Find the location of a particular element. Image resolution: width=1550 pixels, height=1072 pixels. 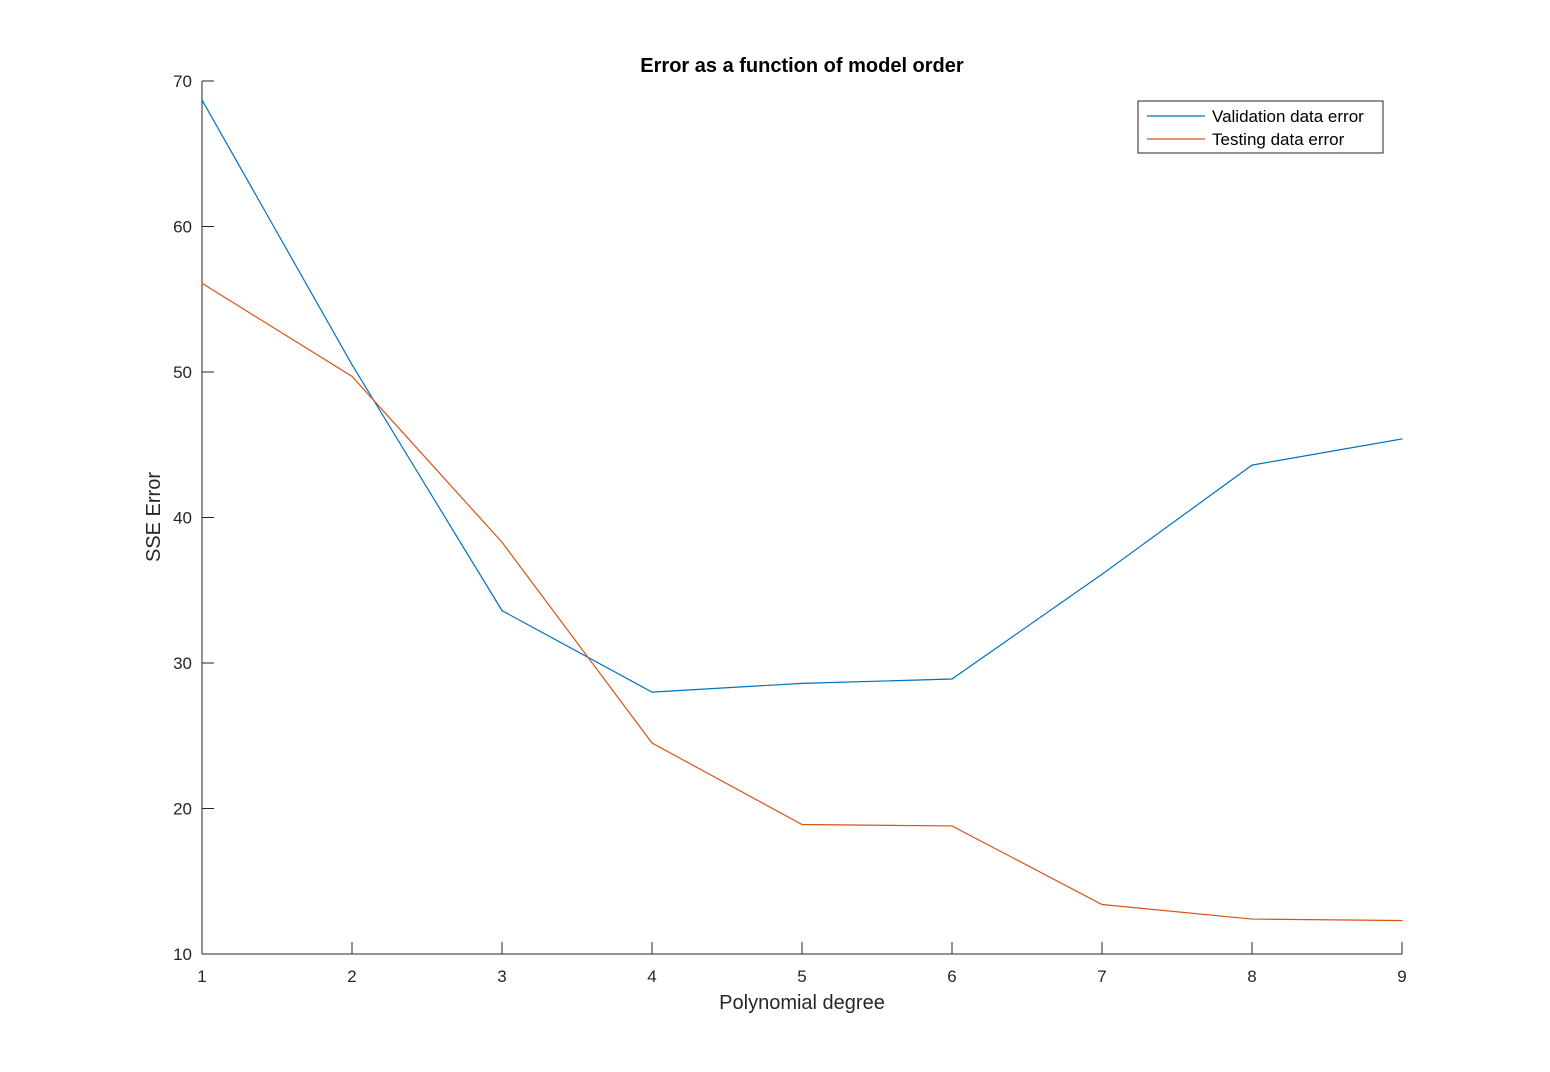

x-tick-label: 8 is located at coordinates (1251, 976).